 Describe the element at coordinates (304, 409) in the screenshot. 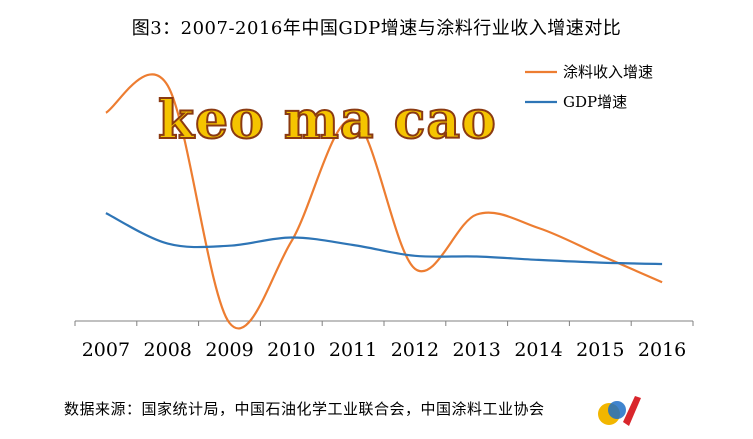

I see `source-note: 数据来源：国家统计局，中国石油化学工业联合会，中国涂料工业协会` at that location.